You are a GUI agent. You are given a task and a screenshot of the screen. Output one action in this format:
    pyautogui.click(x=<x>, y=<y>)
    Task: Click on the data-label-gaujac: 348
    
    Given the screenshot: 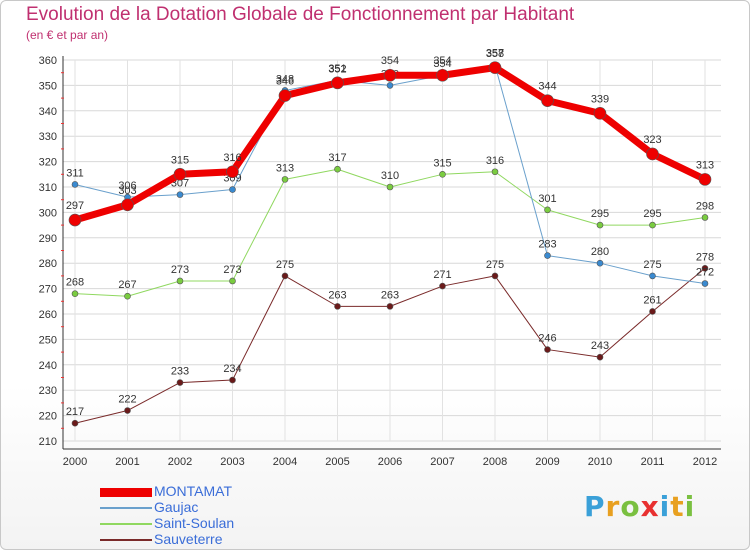 What is the action you would take?
    pyautogui.click(x=285, y=79)
    